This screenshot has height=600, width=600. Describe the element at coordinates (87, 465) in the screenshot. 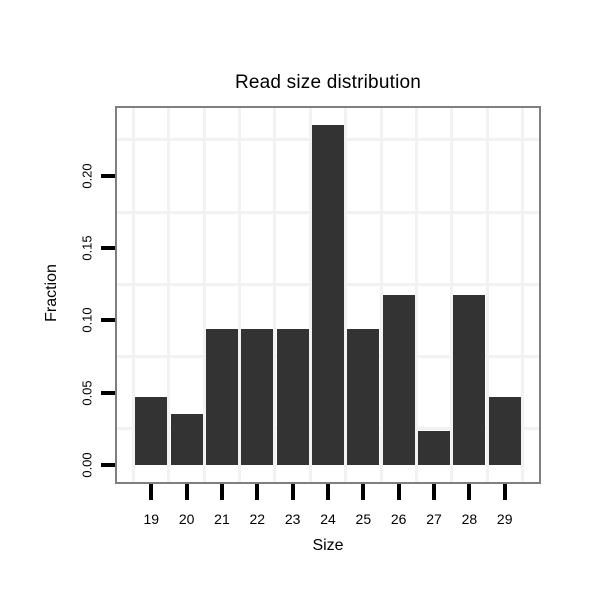

I see `y-tick-label: 0.00` at that location.